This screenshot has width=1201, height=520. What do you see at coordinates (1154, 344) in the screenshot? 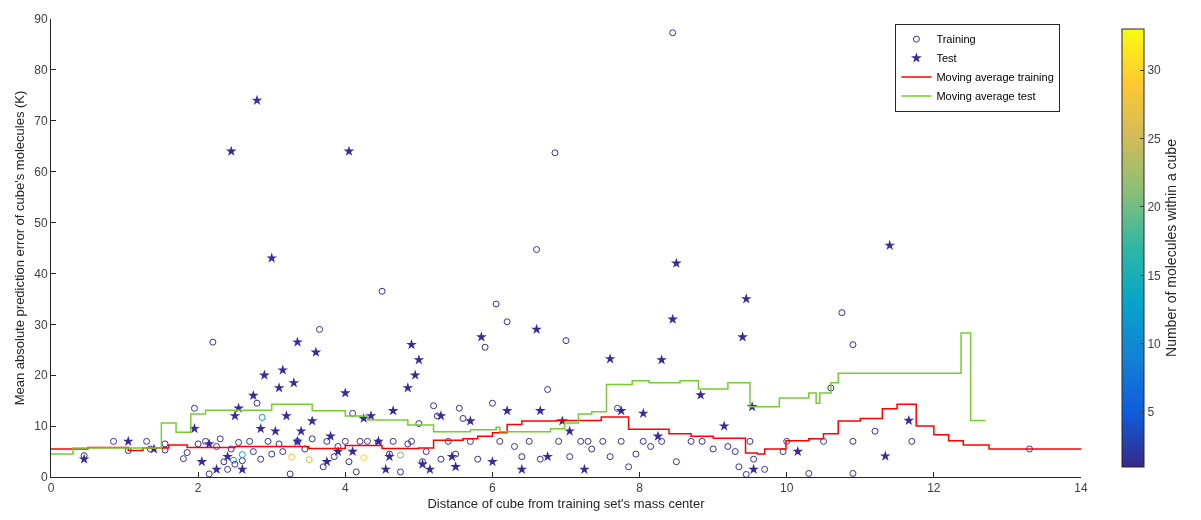
I see `color-bar-label: 10` at bounding box center [1154, 344].